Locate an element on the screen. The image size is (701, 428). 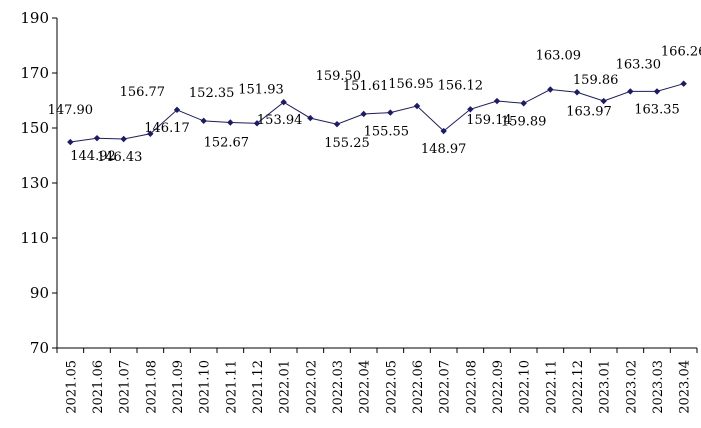
data-label: 166.26 is located at coordinates (681, 52).